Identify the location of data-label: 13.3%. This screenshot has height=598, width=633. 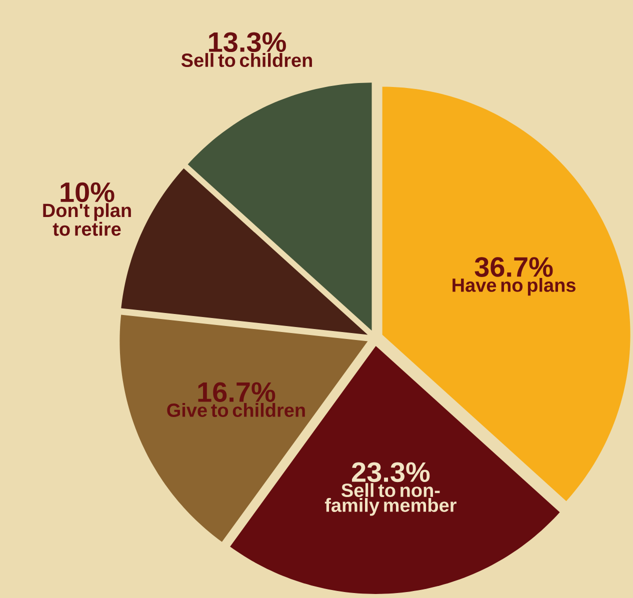
(247, 42).